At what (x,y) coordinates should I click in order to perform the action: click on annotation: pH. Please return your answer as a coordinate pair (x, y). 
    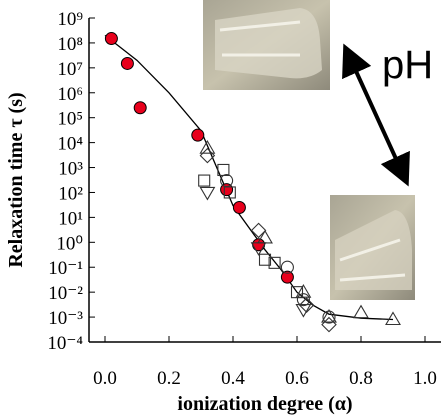
    Looking at the image, I should click on (407, 65).